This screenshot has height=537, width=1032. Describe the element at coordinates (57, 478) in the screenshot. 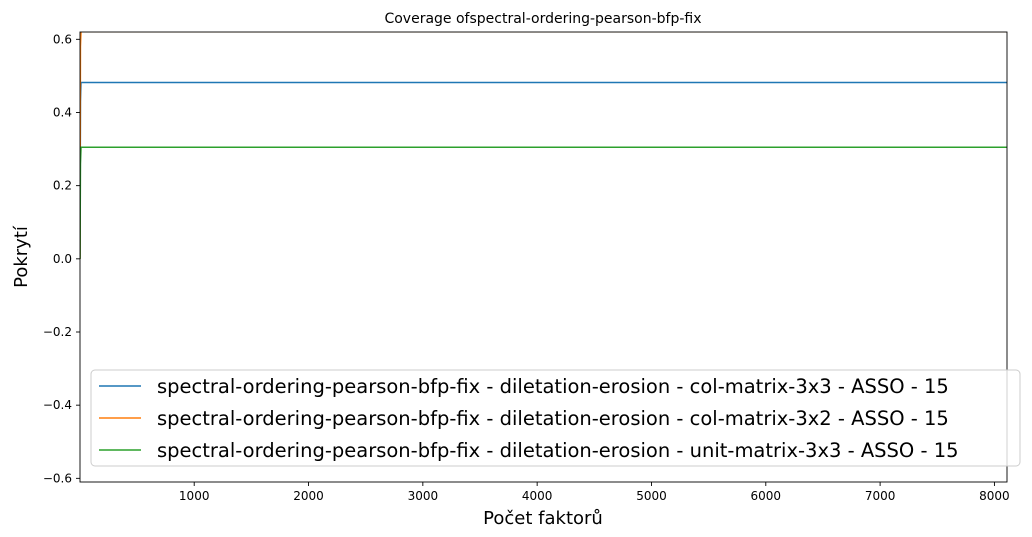

I see `y-tick-label: −0.6` at that location.